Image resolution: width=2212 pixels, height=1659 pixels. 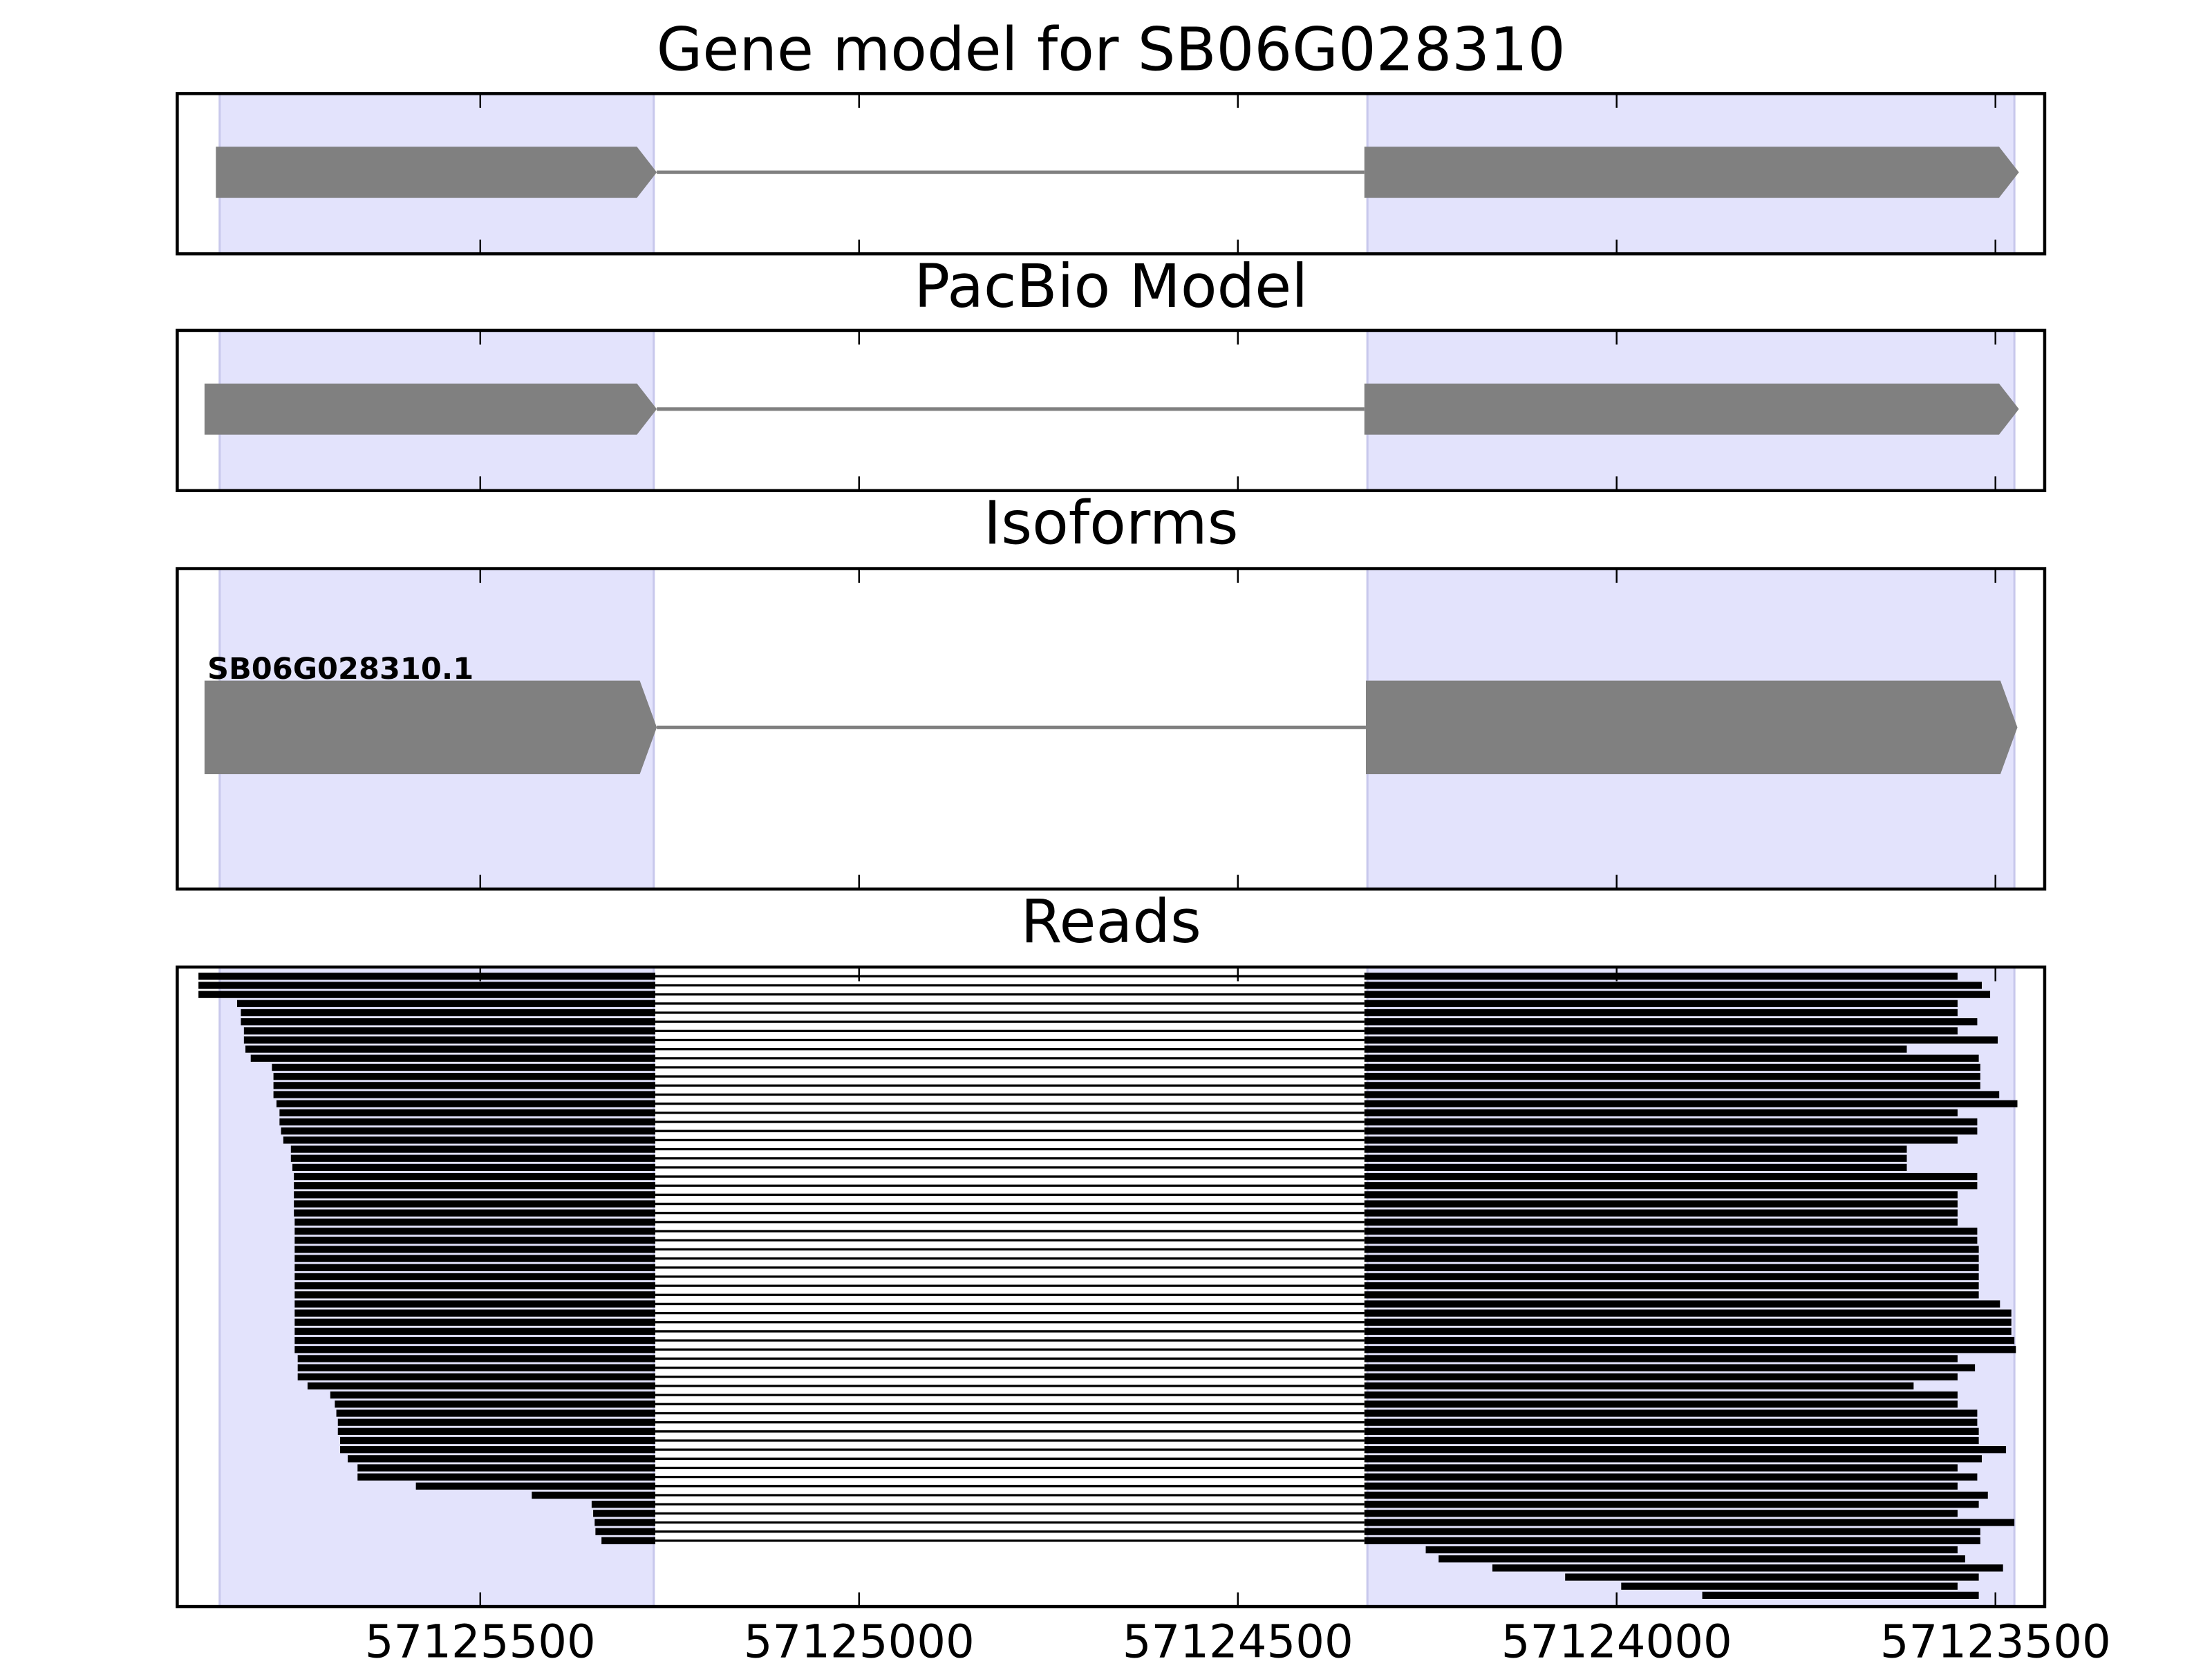 I want to click on x-tick-label: 57125500, so click(x=481, y=1638).